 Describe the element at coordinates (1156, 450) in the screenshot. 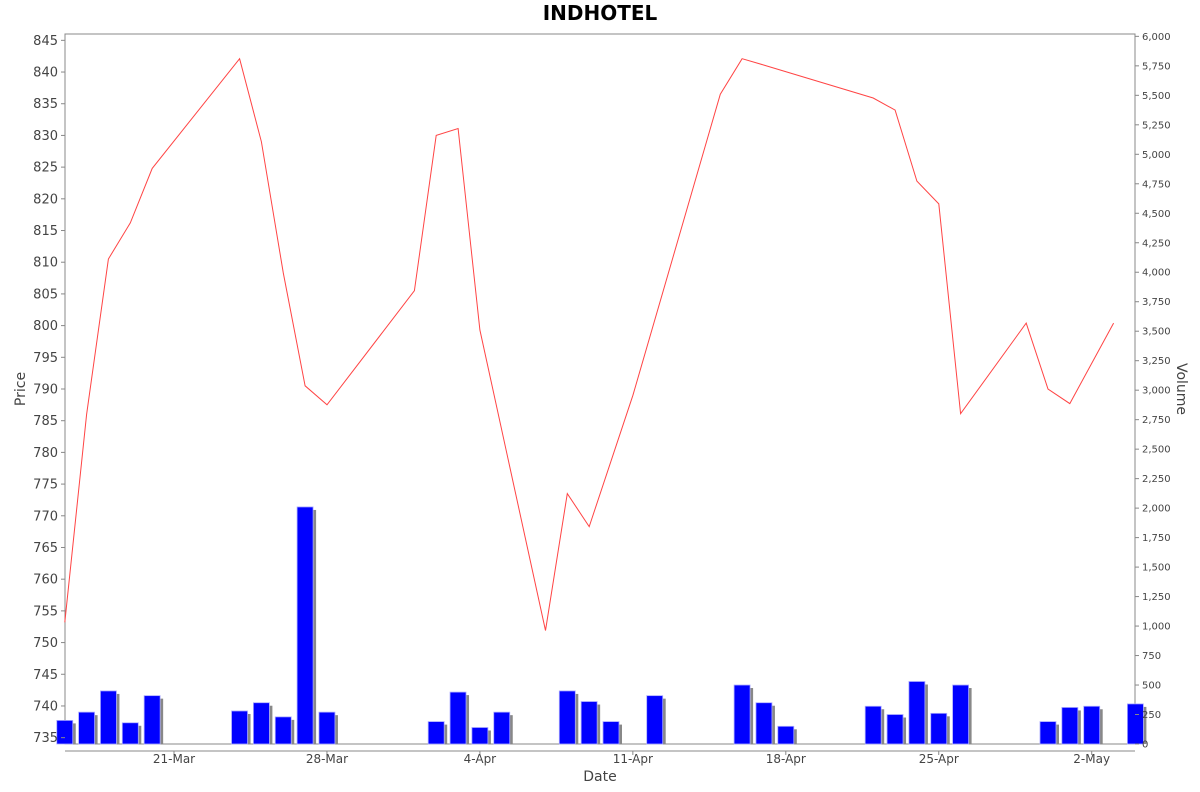

I see `right-tick-label: 2,500` at that location.